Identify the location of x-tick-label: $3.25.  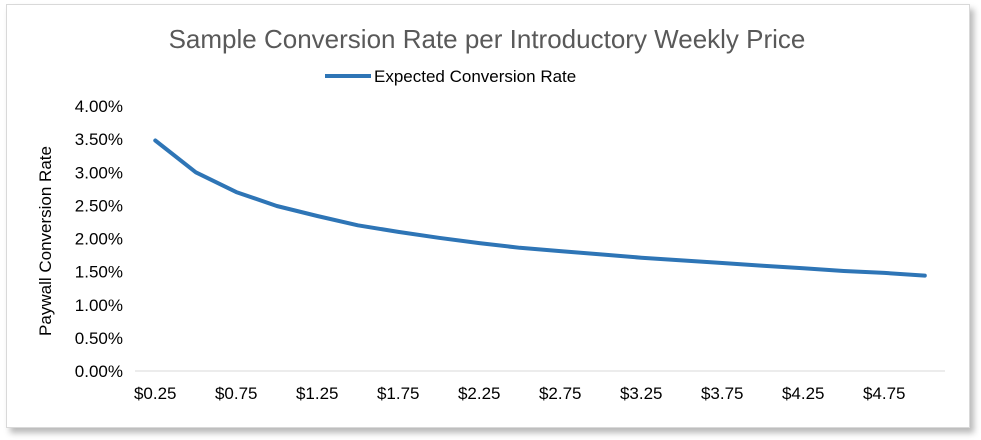
(641, 393).